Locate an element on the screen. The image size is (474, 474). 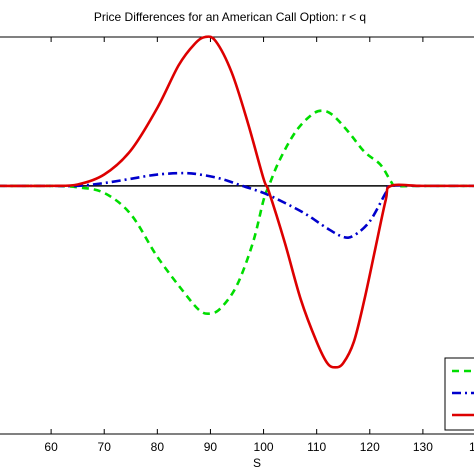
x-tick-label: 100 is located at coordinates (264, 447).